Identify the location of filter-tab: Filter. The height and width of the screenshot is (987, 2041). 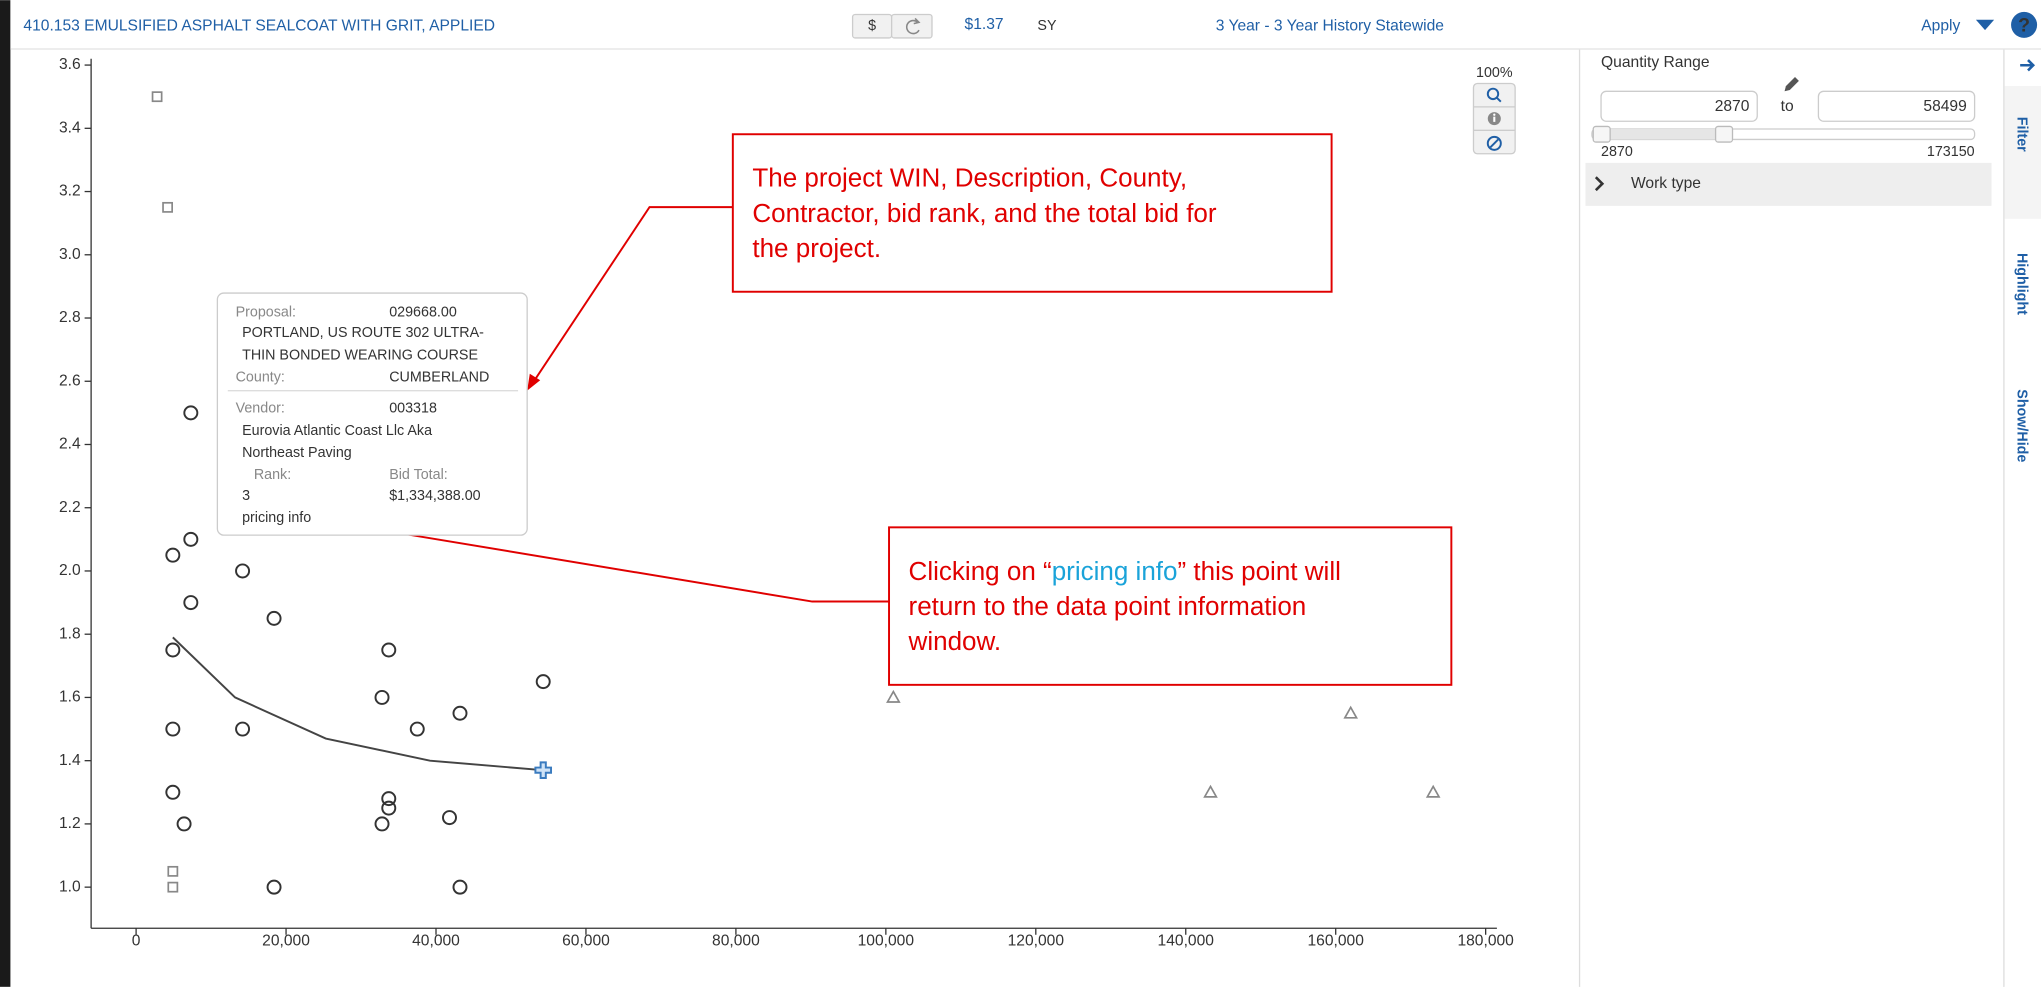
(2022, 134).